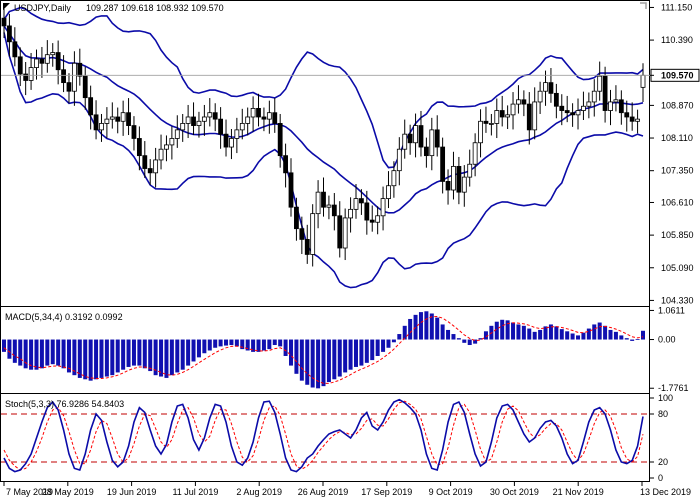  I want to click on stoch-axis: 100 80 20 0, so click(661, 438).